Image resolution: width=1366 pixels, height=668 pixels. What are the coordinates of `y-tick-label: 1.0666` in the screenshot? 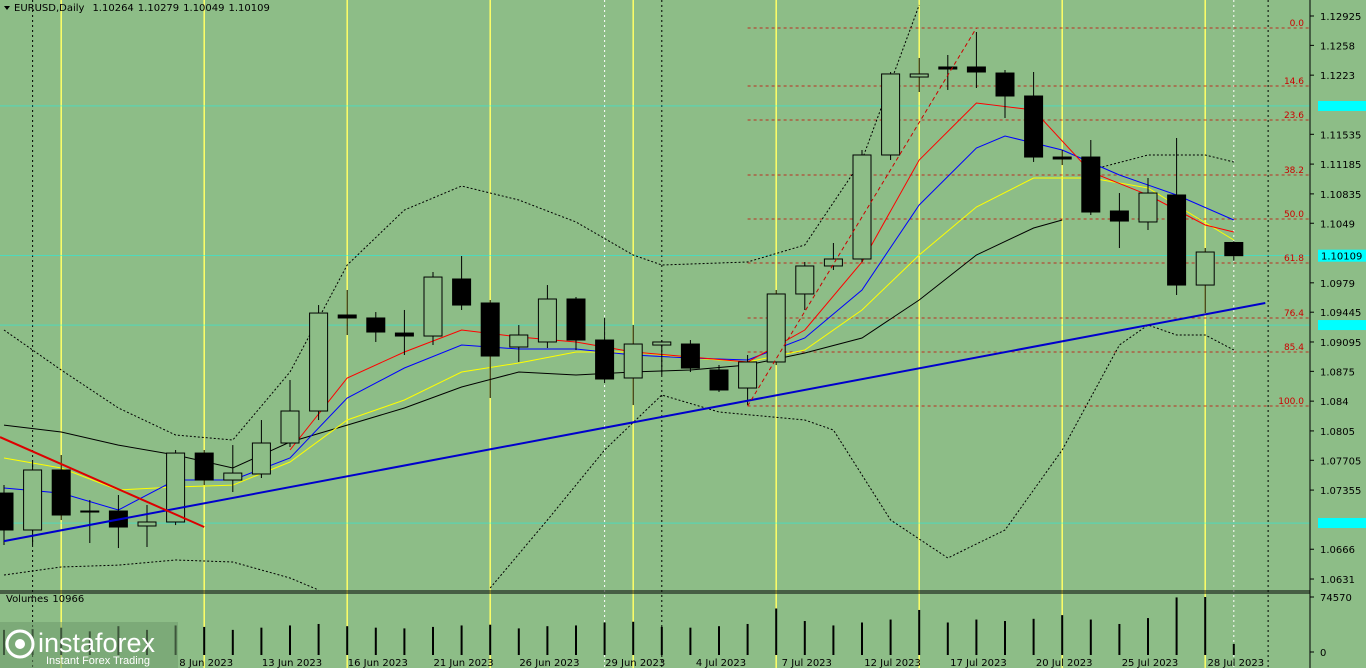 It's located at (1337, 550).